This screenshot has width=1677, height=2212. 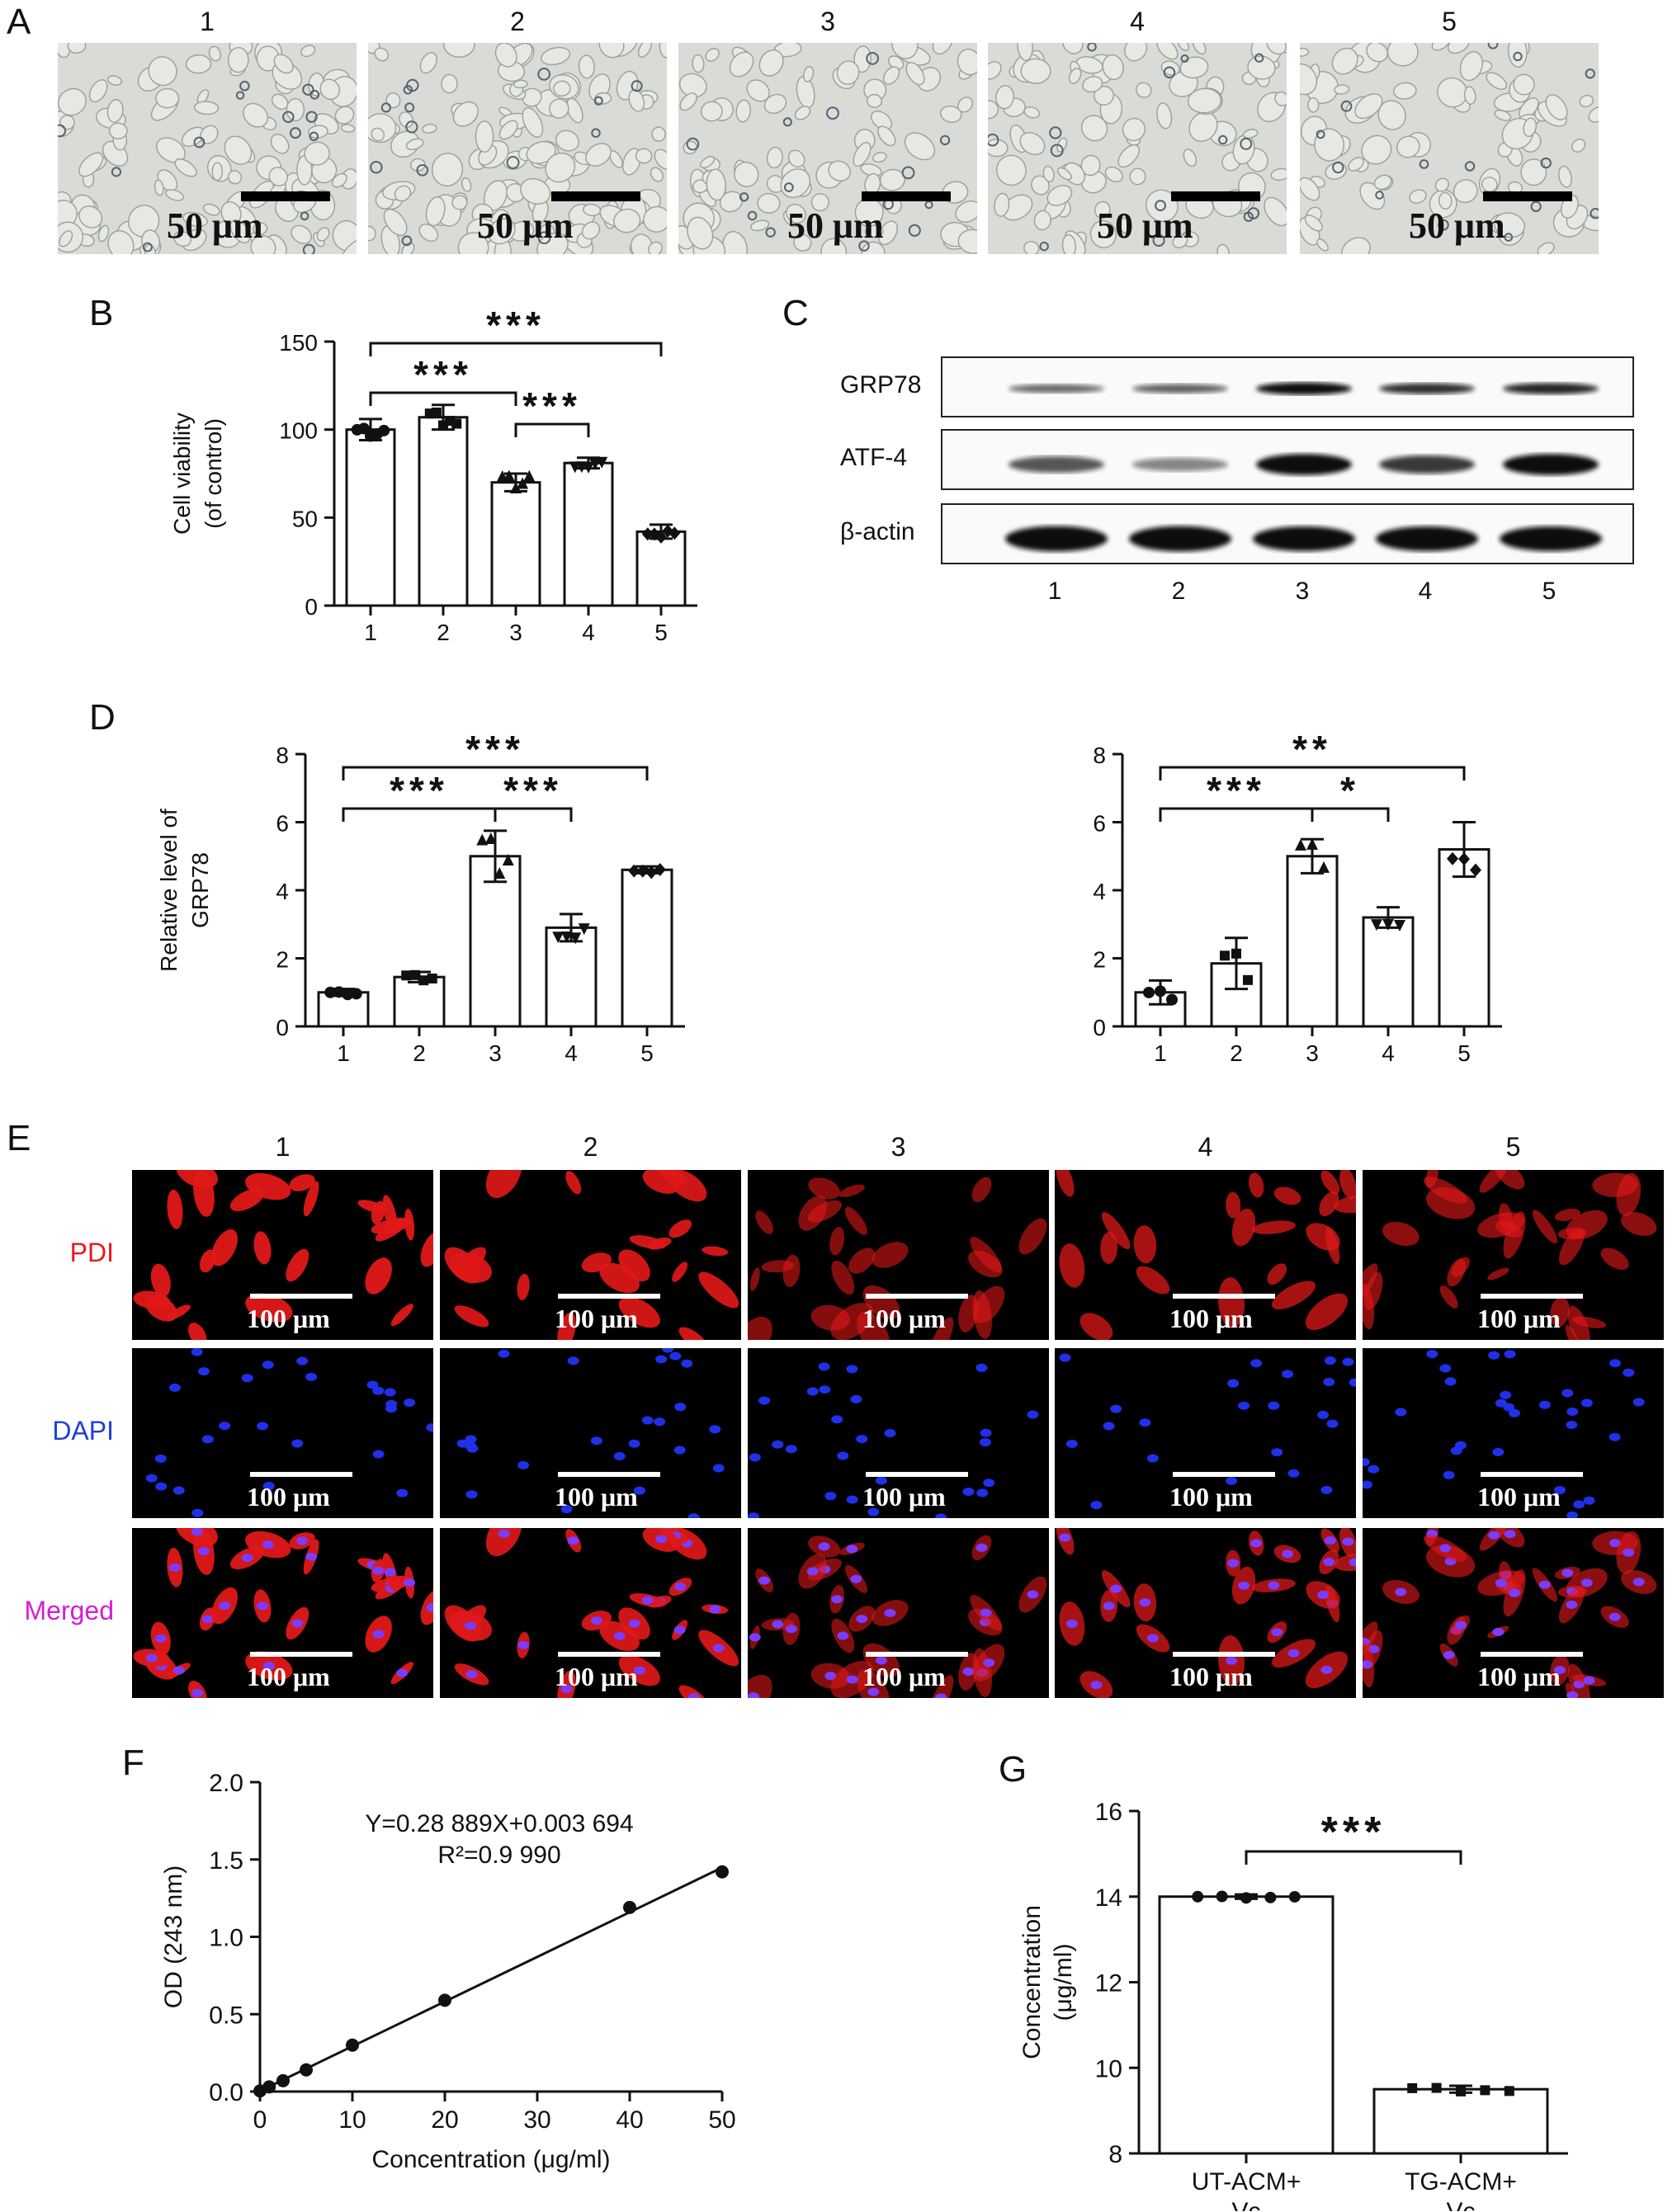 What do you see at coordinates (226, 1939) in the screenshot?
I see `y-tick-label: 1.0` at bounding box center [226, 1939].